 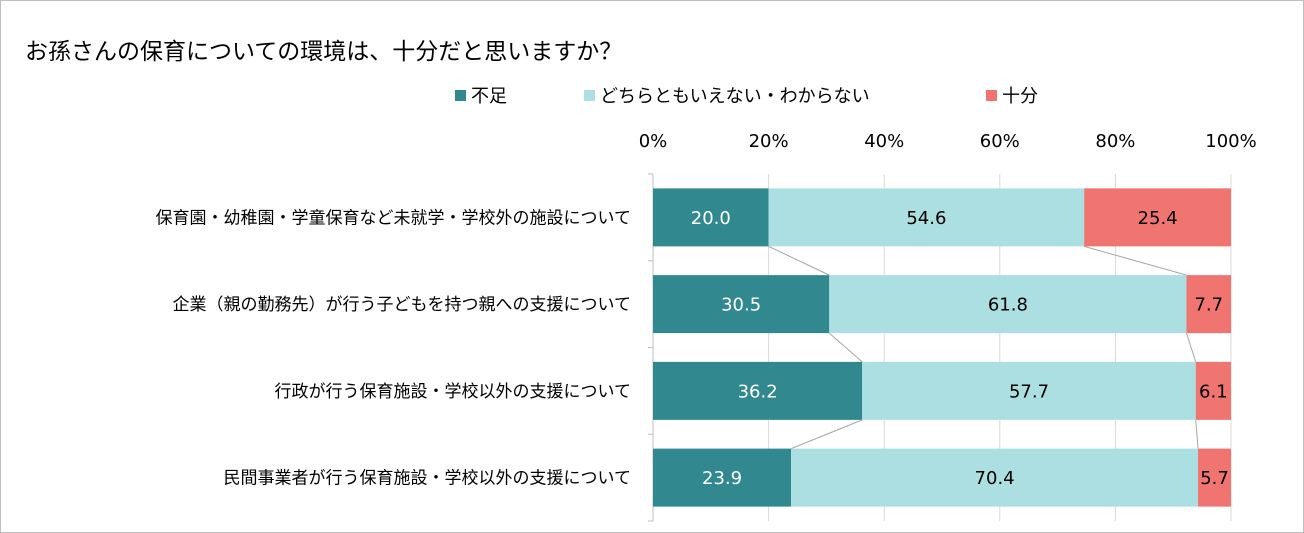 I want to click on data-label: 20.0, so click(x=711, y=218).